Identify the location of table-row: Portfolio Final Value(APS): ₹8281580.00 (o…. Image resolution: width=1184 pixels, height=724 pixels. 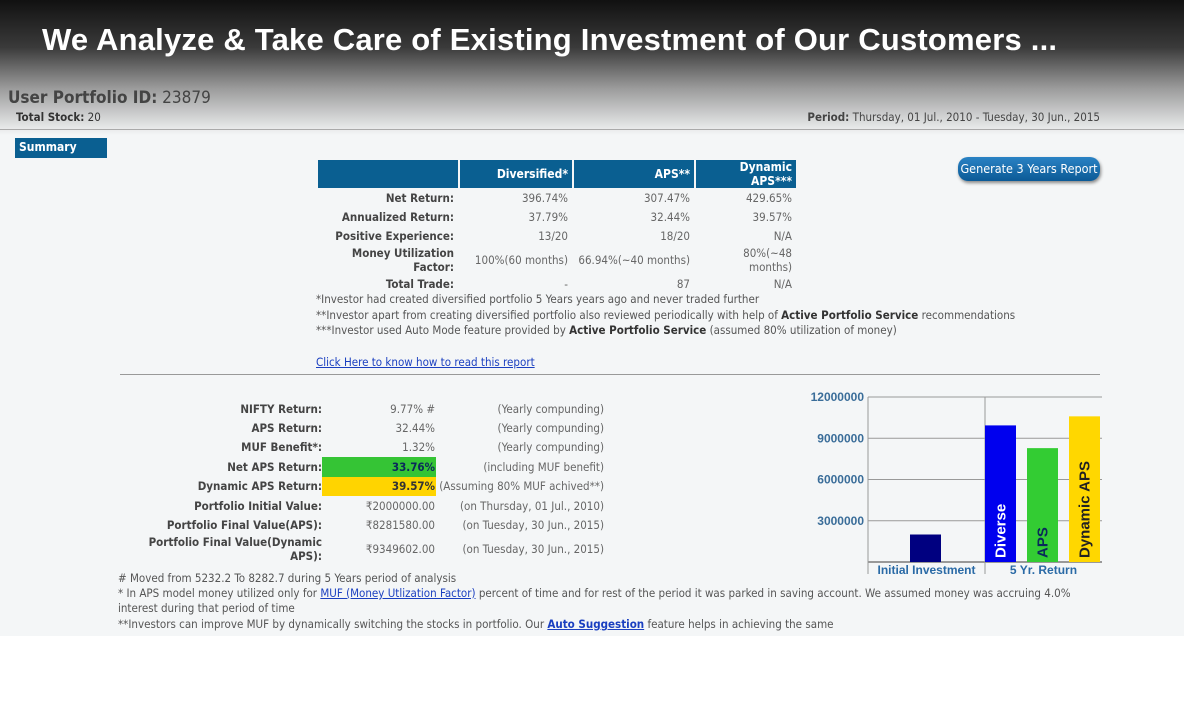
(362, 524).